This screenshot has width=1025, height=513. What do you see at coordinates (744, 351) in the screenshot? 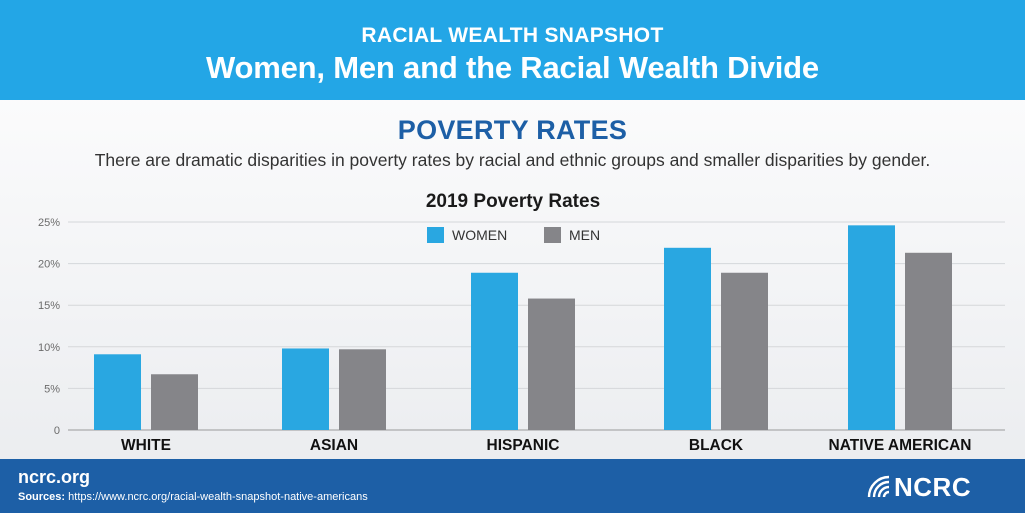
I see `bar-men-black` at bounding box center [744, 351].